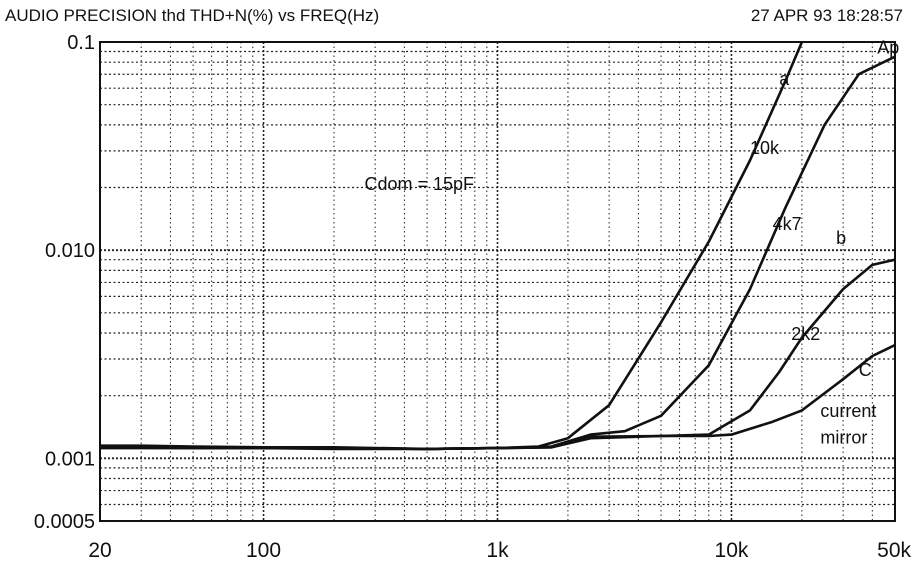 The image size is (913, 569). Describe the element at coordinates (888, 48) in the screenshot. I see `annotation-label: Ap` at that location.